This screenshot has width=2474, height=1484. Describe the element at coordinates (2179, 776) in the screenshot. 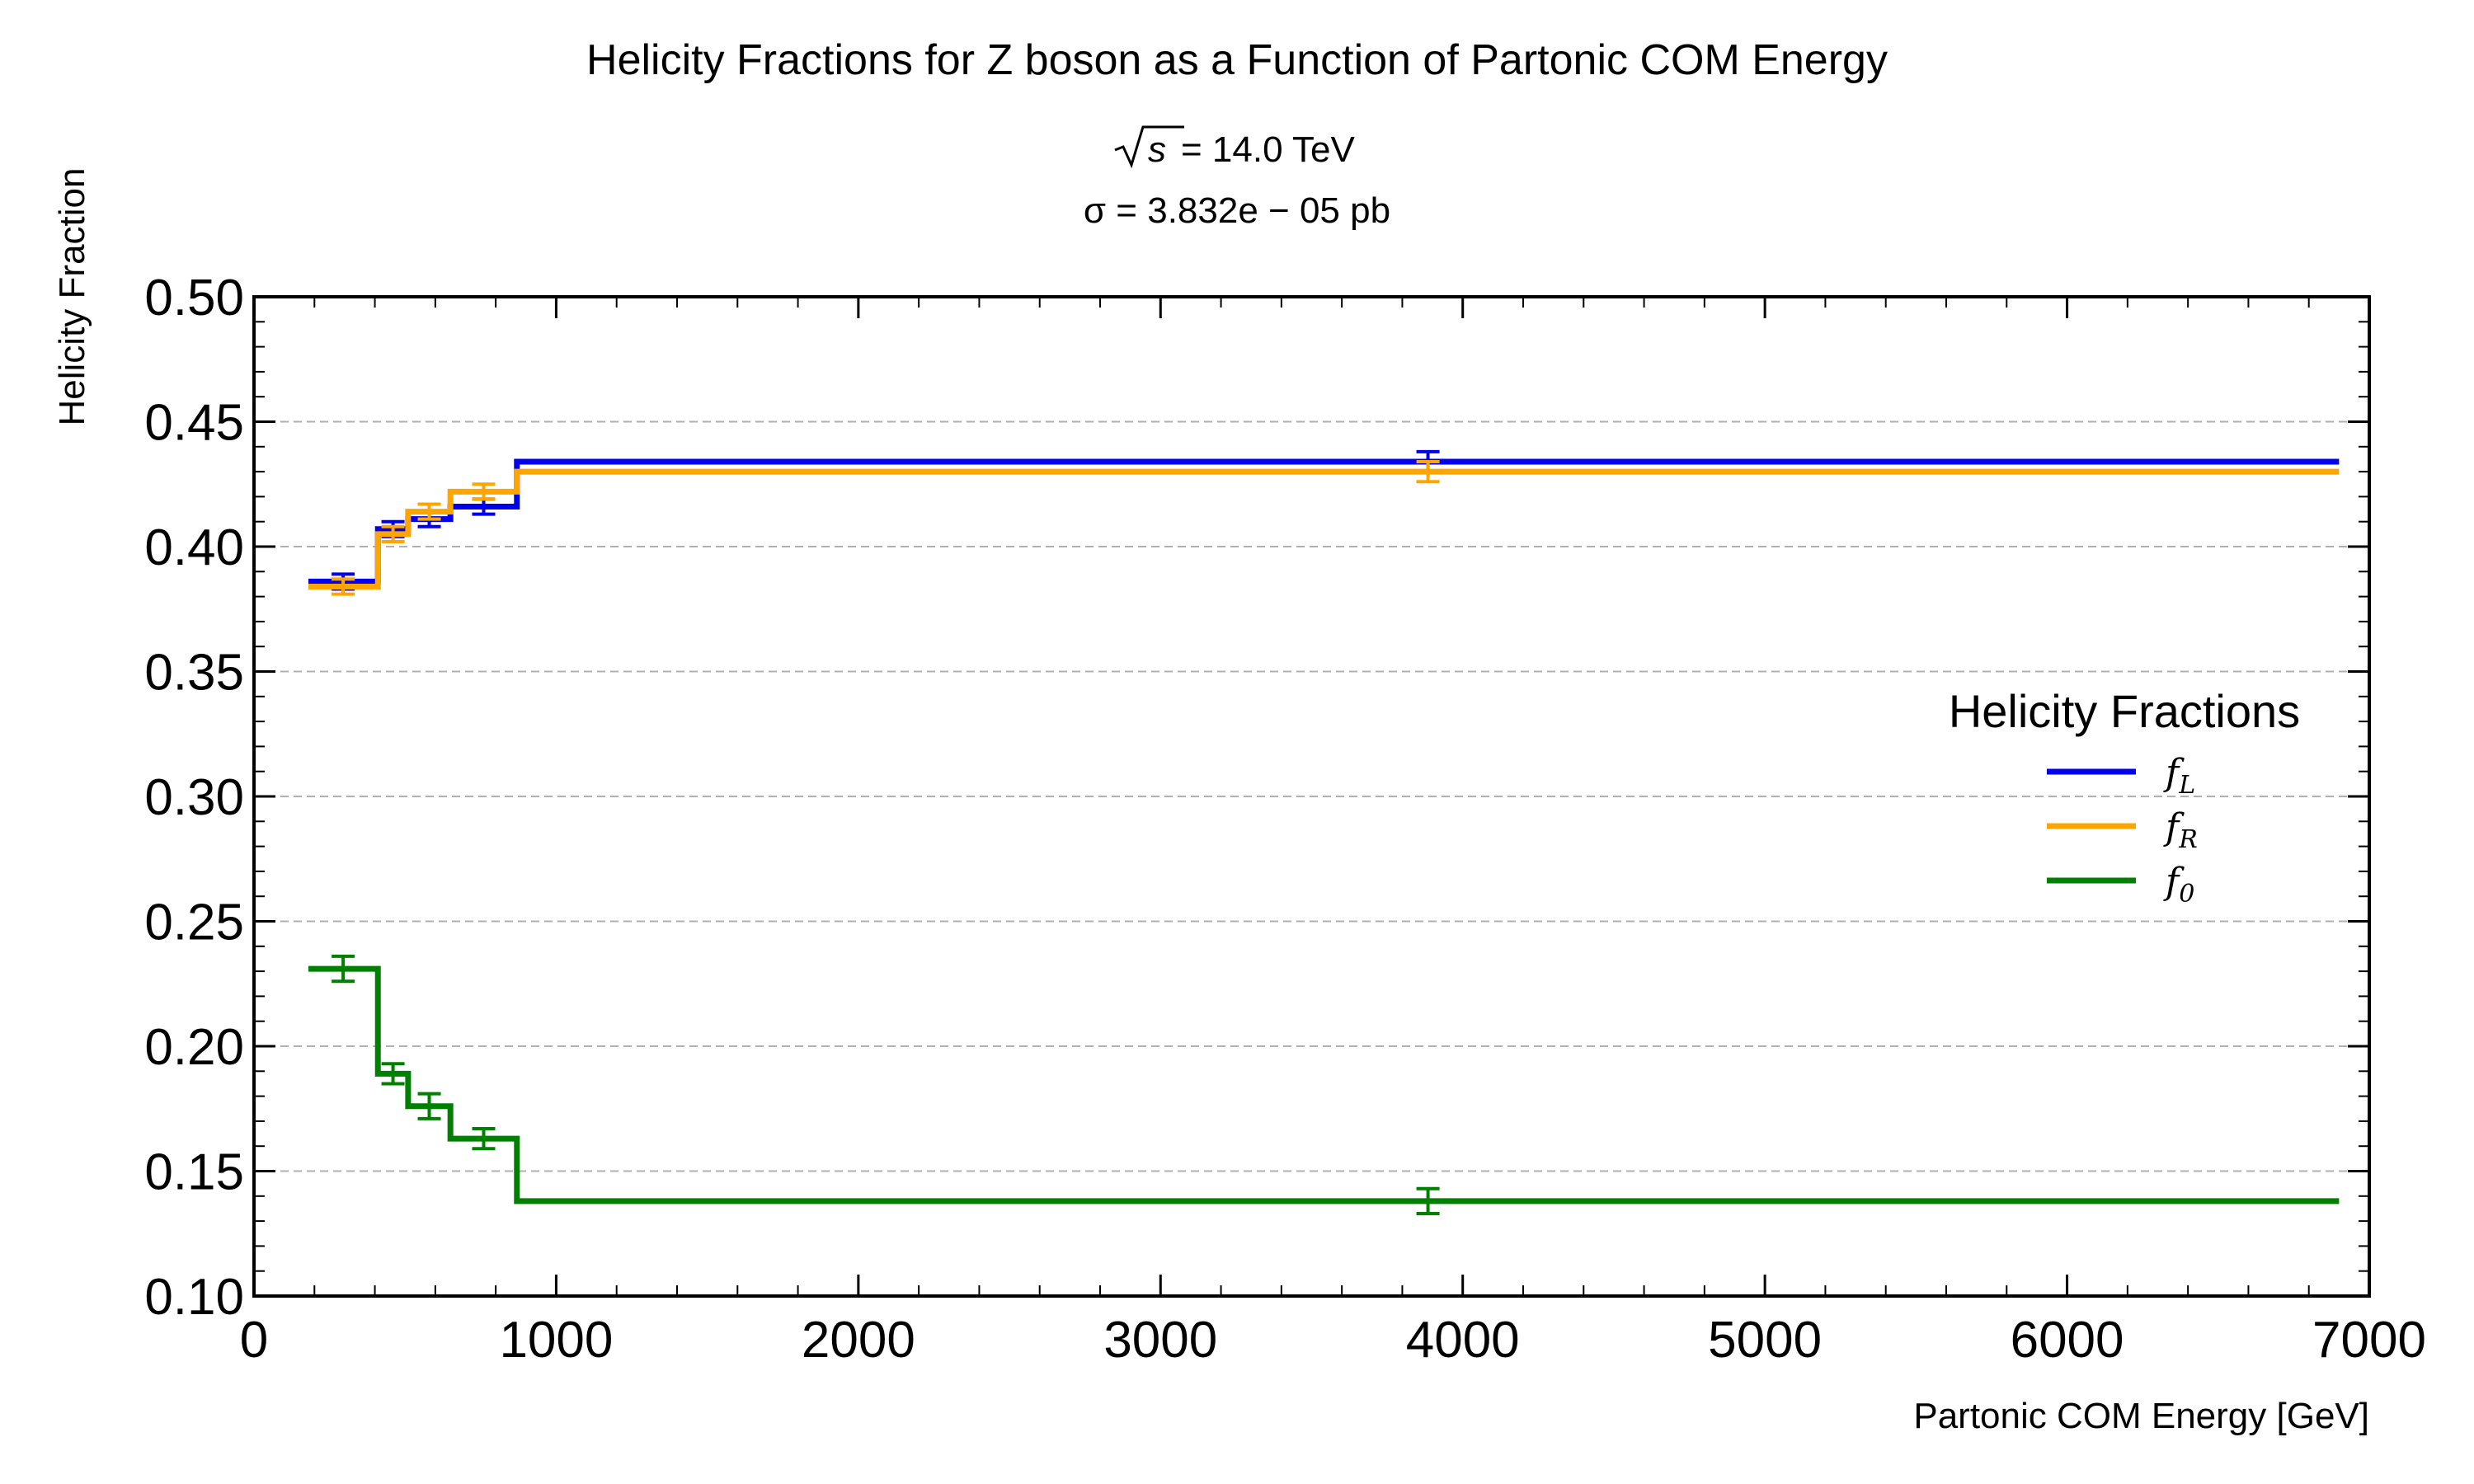

I see `legend-label-f_L: fL` at that location.